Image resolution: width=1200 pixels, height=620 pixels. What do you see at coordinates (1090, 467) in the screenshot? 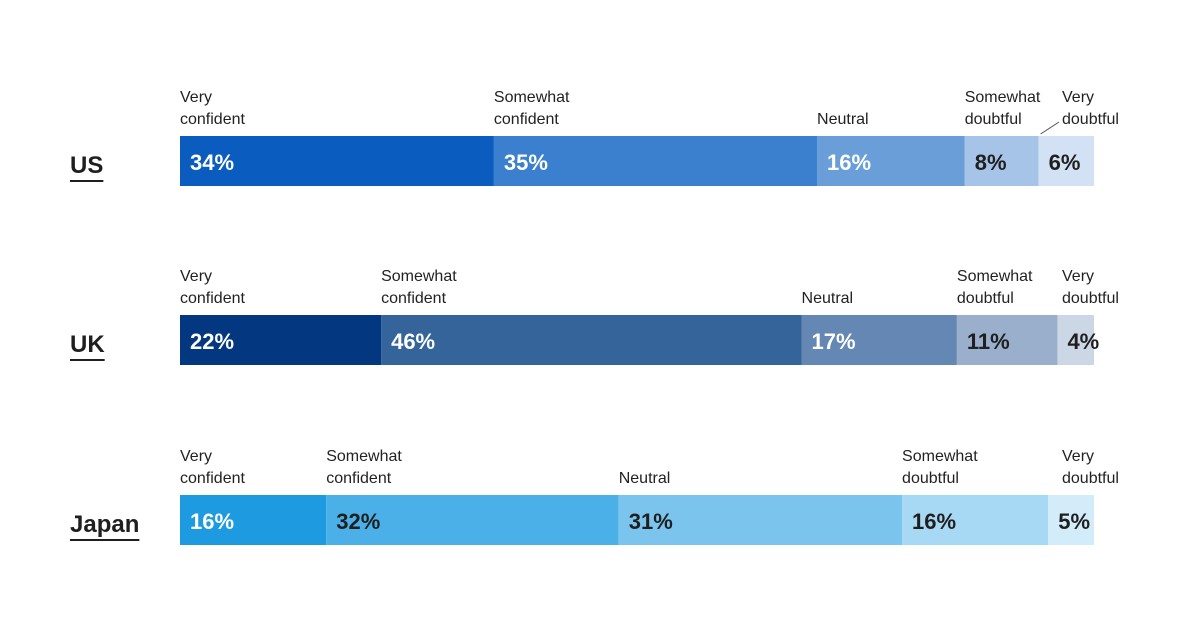
I see `category-label-japan-very-doubtful: Very doubtful` at bounding box center [1090, 467].